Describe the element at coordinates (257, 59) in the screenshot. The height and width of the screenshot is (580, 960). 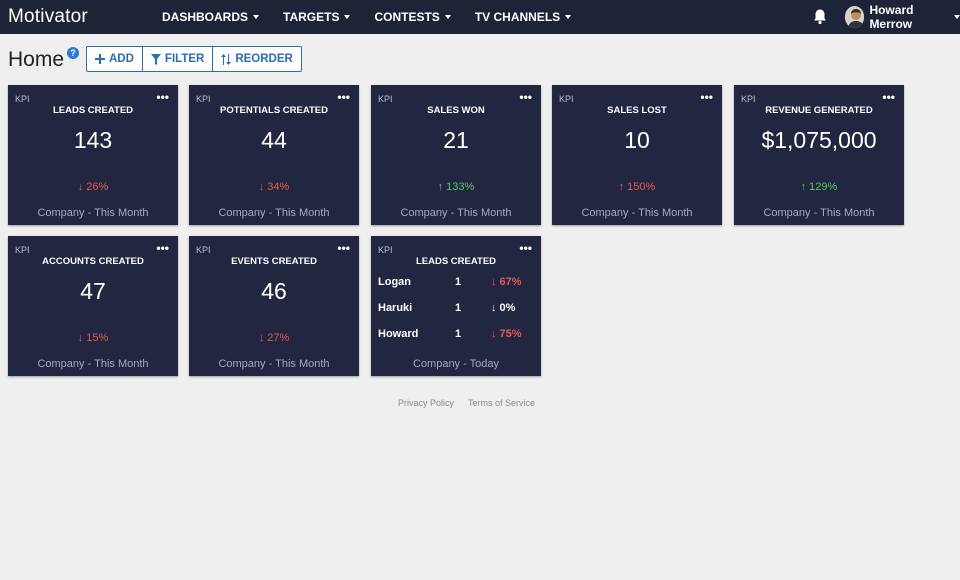
I see `reorder-button: REORDER` at that location.